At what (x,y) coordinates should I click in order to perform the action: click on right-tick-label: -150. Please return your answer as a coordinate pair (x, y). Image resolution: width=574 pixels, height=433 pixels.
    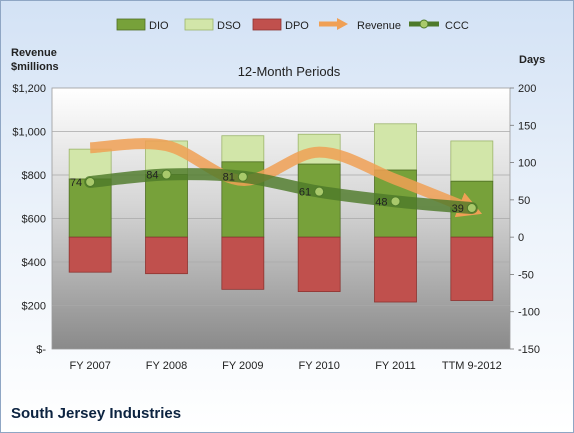
    Looking at the image, I should click on (529, 350).